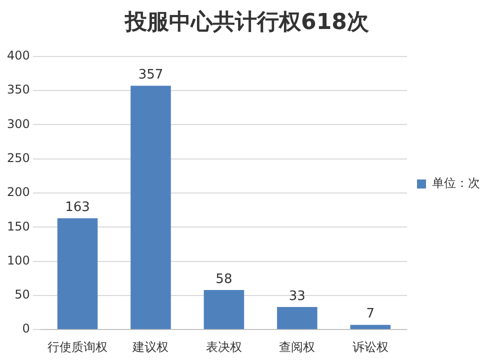 Image resolution: width=500 pixels, height=362 pixels. I want to click on x-tick-label: 表决权, so click(224, 347).